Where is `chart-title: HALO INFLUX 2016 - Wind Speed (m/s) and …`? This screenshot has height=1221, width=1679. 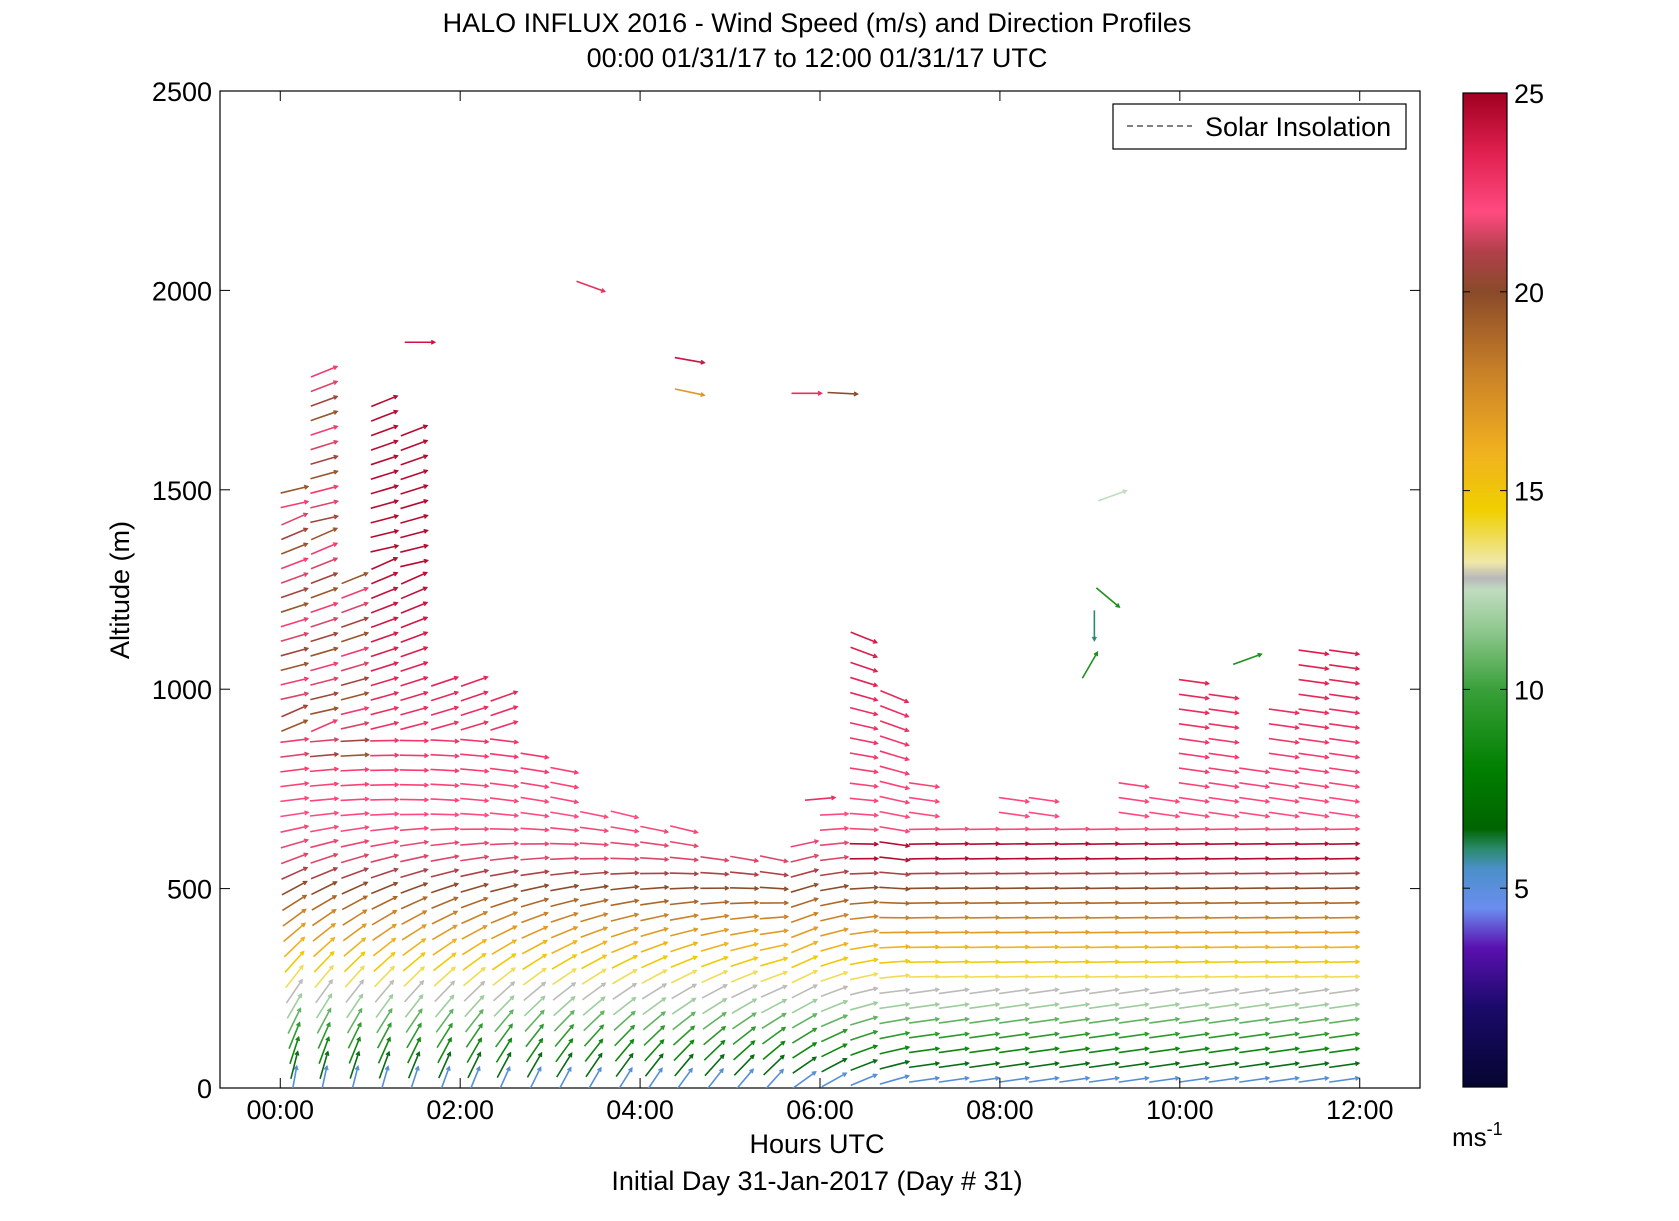
chart-title: HALO INFLUX 2016 - Wind Speed (m/s) and … is located at coordinates (817, 23).